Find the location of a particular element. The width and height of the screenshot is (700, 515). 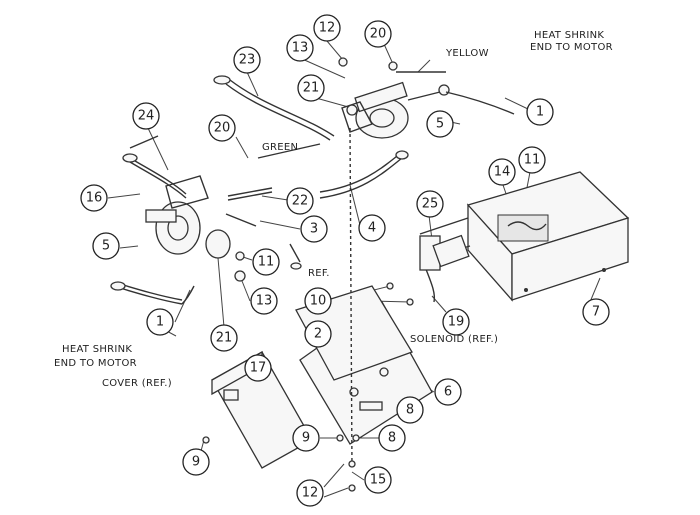

svg-text: 7 is located at coordinates (596, 312).